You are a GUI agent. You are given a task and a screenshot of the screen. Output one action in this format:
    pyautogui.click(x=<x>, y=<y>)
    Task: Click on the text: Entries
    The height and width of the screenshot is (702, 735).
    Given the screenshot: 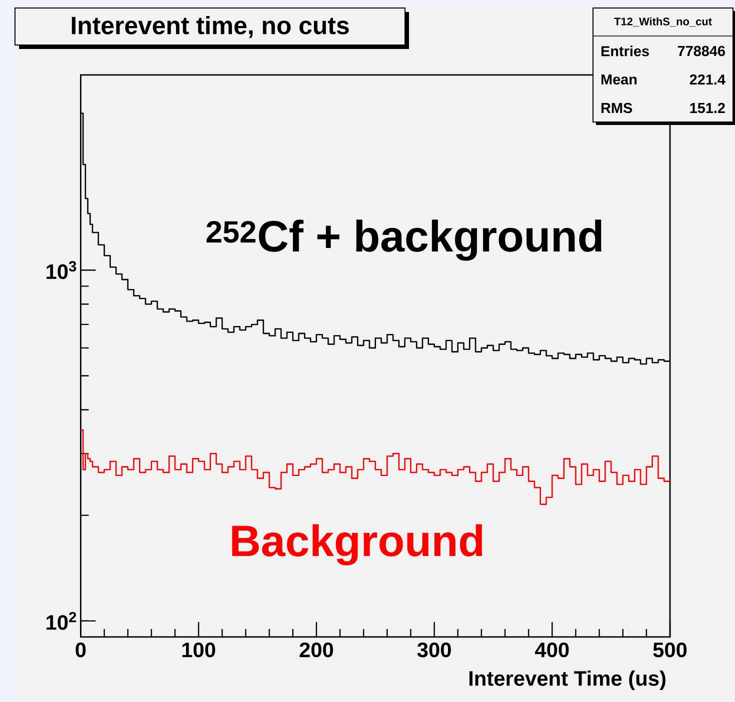 What is the action you would take?
    pyautogui.click(x=625, y=51)
    